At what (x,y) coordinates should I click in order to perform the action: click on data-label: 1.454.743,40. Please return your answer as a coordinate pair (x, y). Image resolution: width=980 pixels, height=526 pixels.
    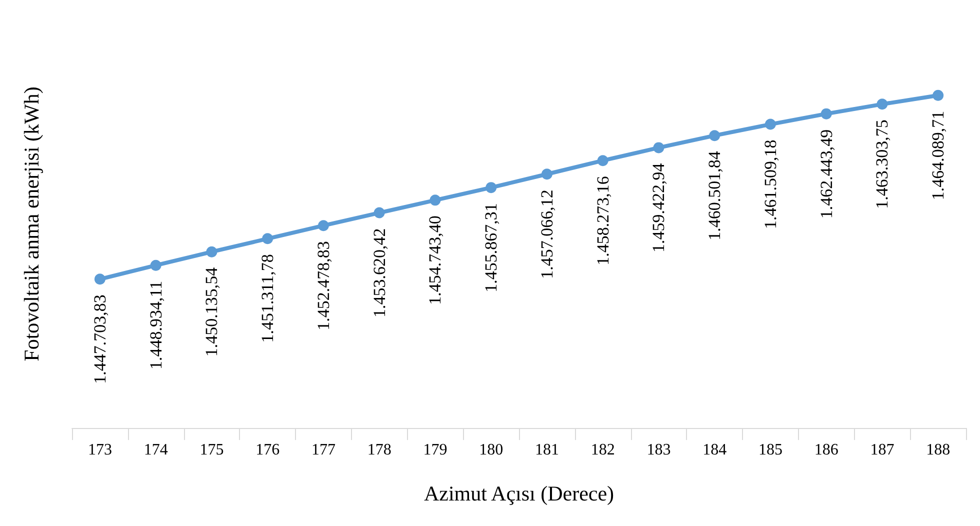
    Looking at the image, I should click on (435, 260).